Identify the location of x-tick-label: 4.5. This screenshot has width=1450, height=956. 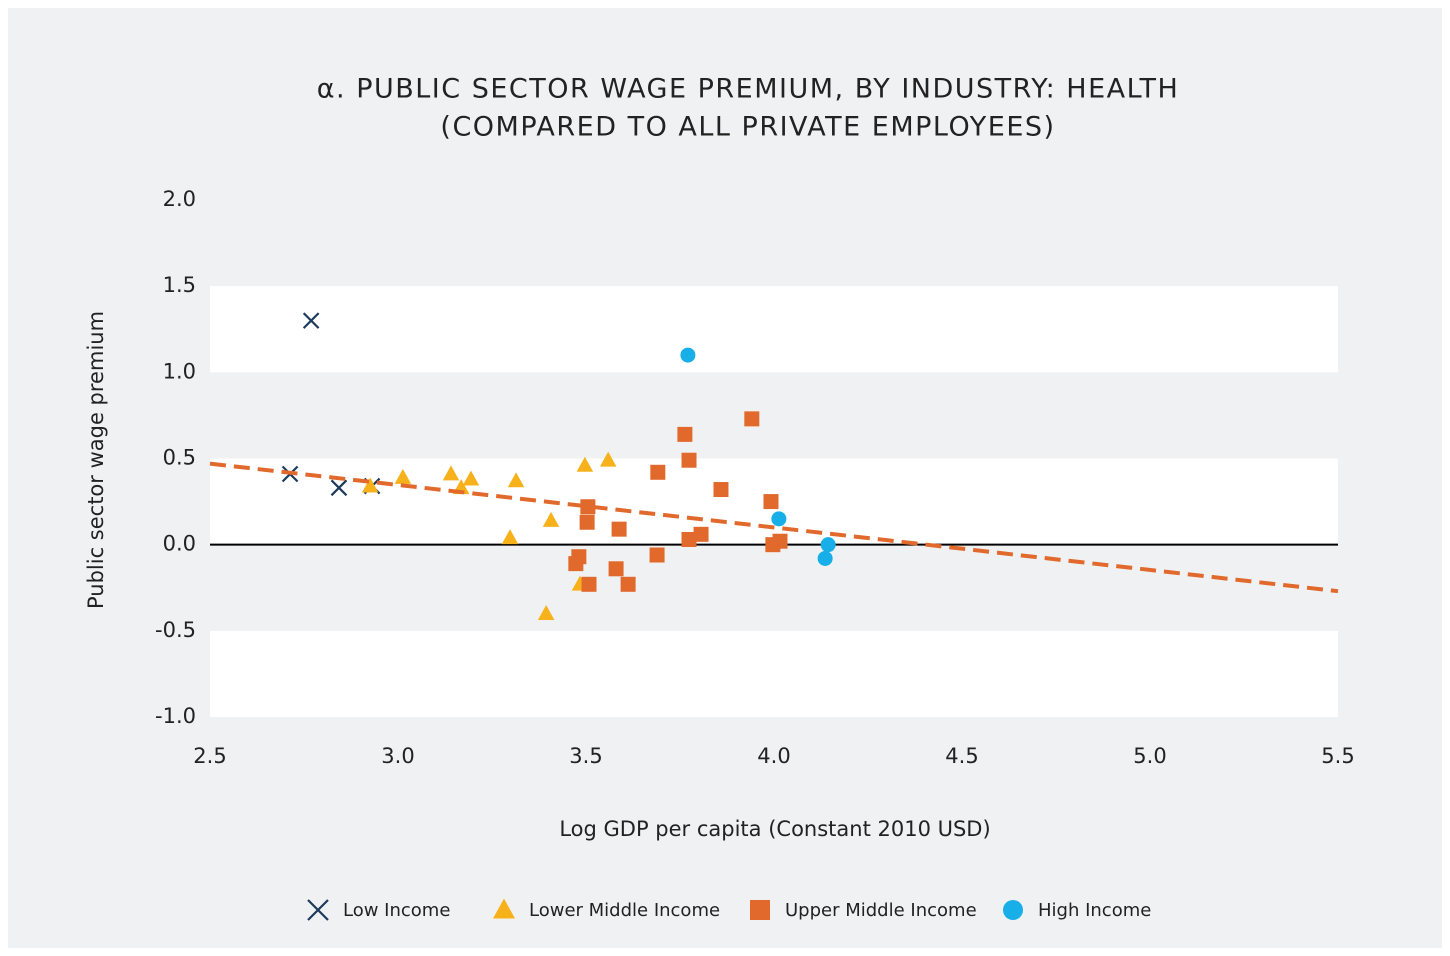
(961, 756).